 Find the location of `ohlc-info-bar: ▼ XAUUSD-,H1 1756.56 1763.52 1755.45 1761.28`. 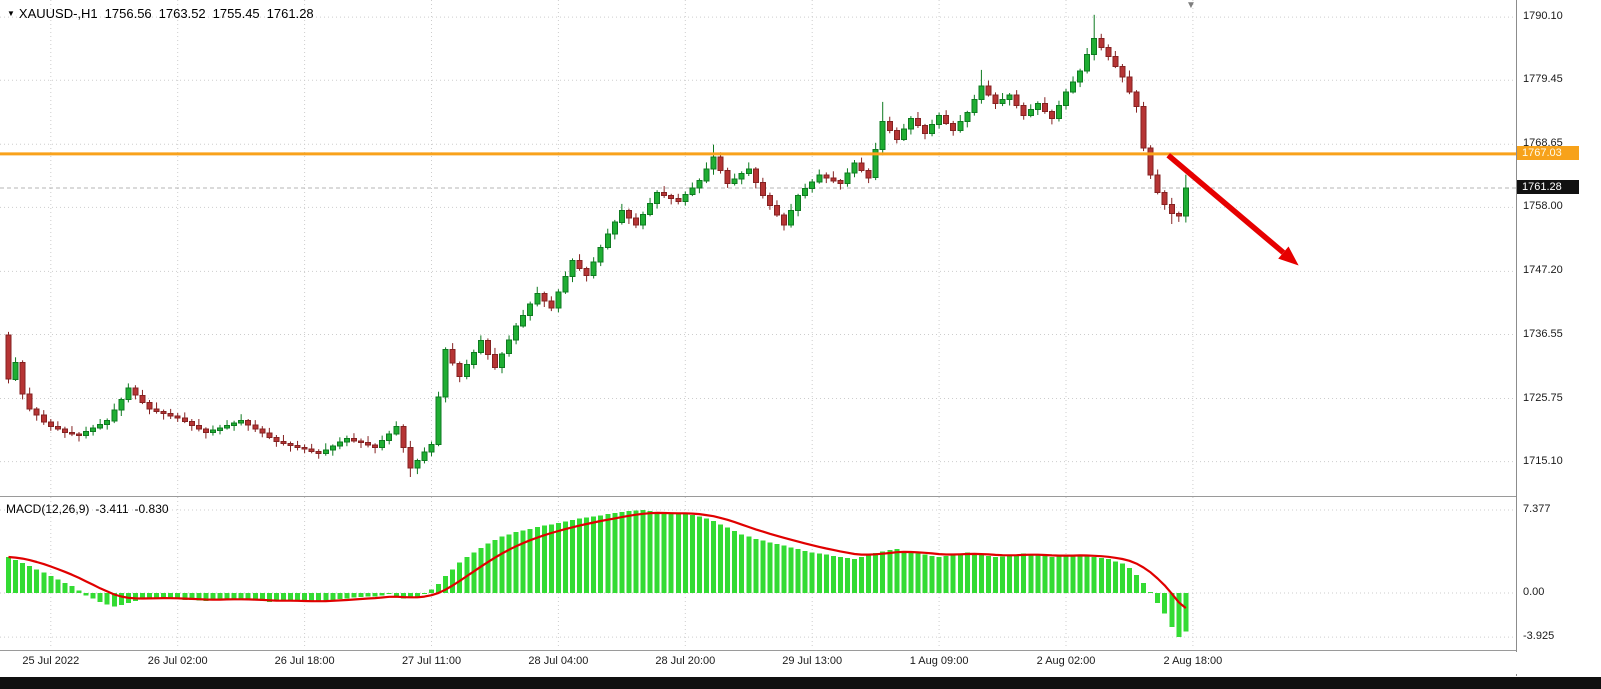

ohlc-info-bar: ▼ XAUUSD-,H1 1756.56 1763.52 1755.45 1761.28 is located at coordinates (164, 13).